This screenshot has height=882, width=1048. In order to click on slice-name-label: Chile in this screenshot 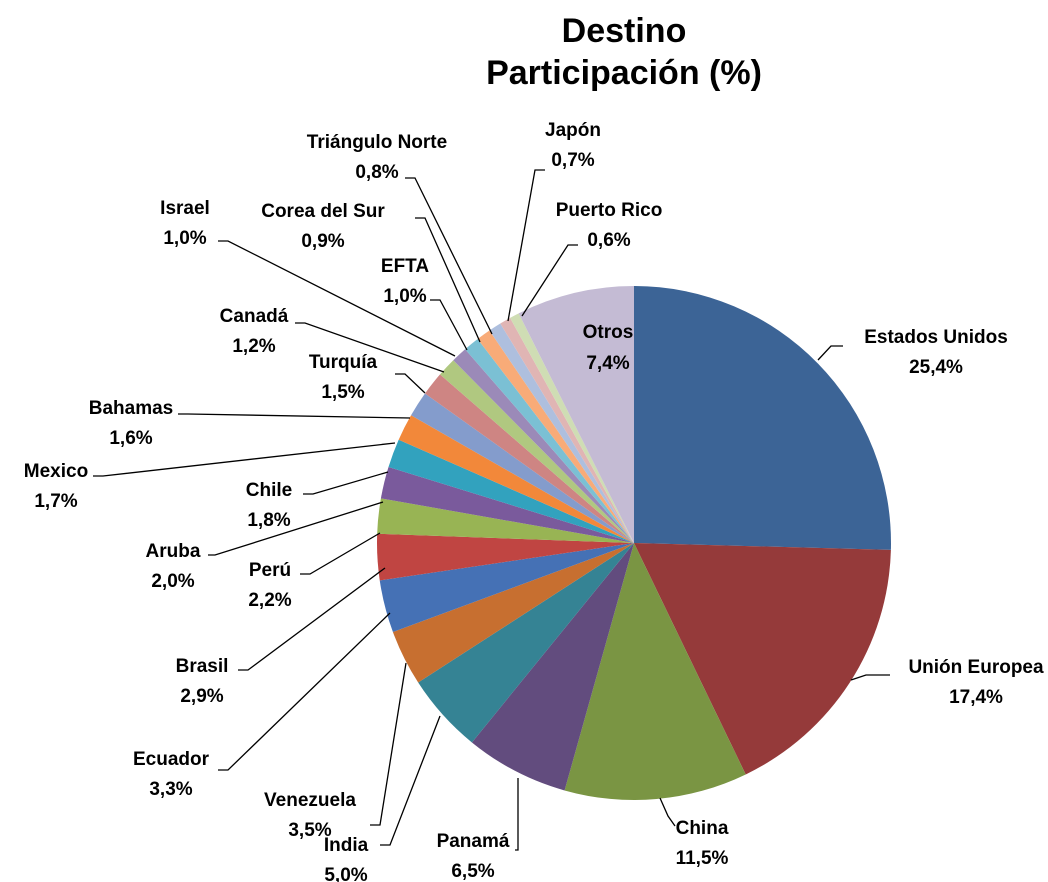, I will do `click(269, 490)`.